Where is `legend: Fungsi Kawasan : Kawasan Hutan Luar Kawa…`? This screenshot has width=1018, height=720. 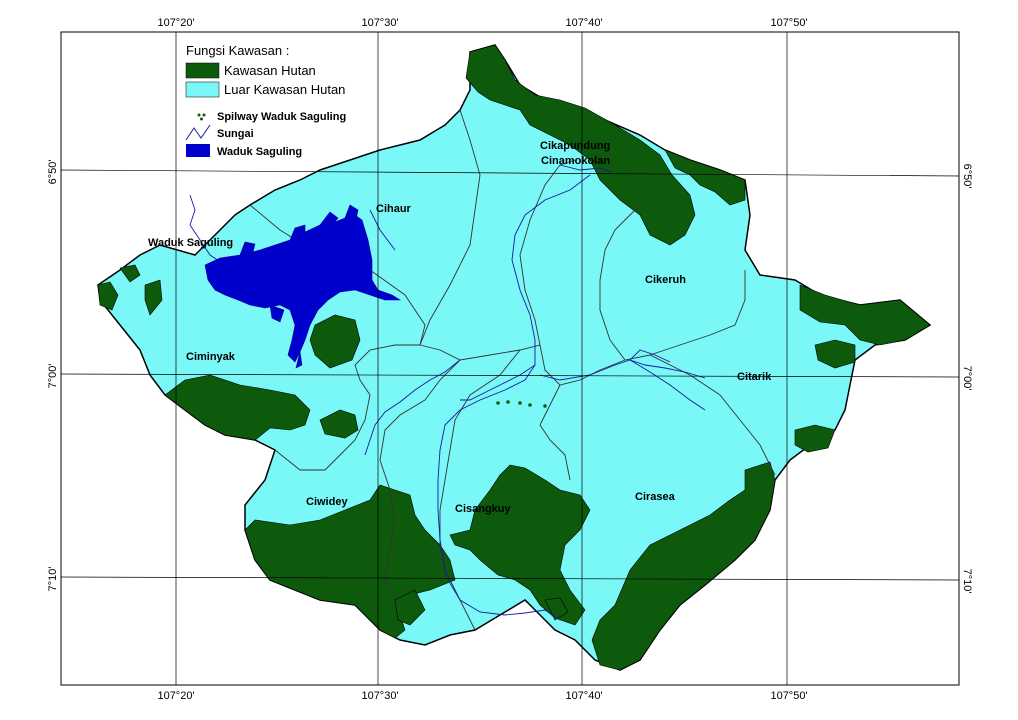
legend: Fungsi Kawasan : Kawasan Hutan Luar Kawa… is located at coordinates (265, 100).